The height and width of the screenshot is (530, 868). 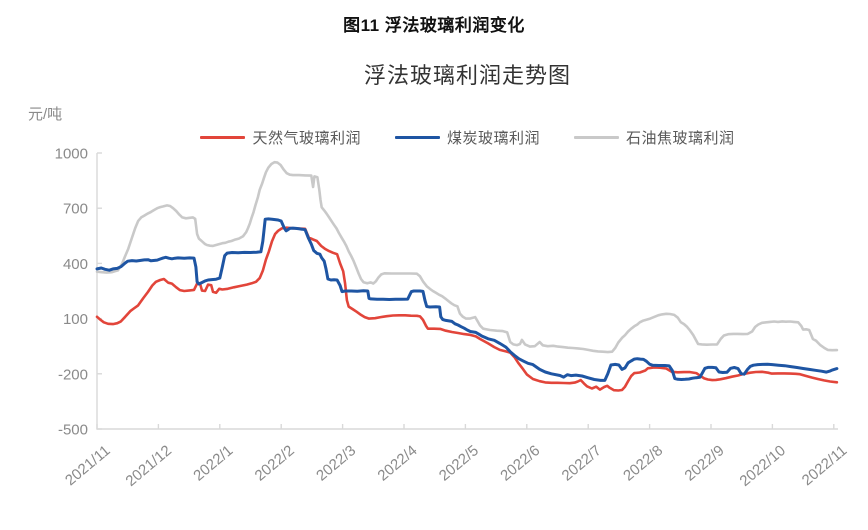 What do you see at coordinates (75, 209) in the screenshot?
I see `y-tick-label: 700` at bounding box center [75, 209].